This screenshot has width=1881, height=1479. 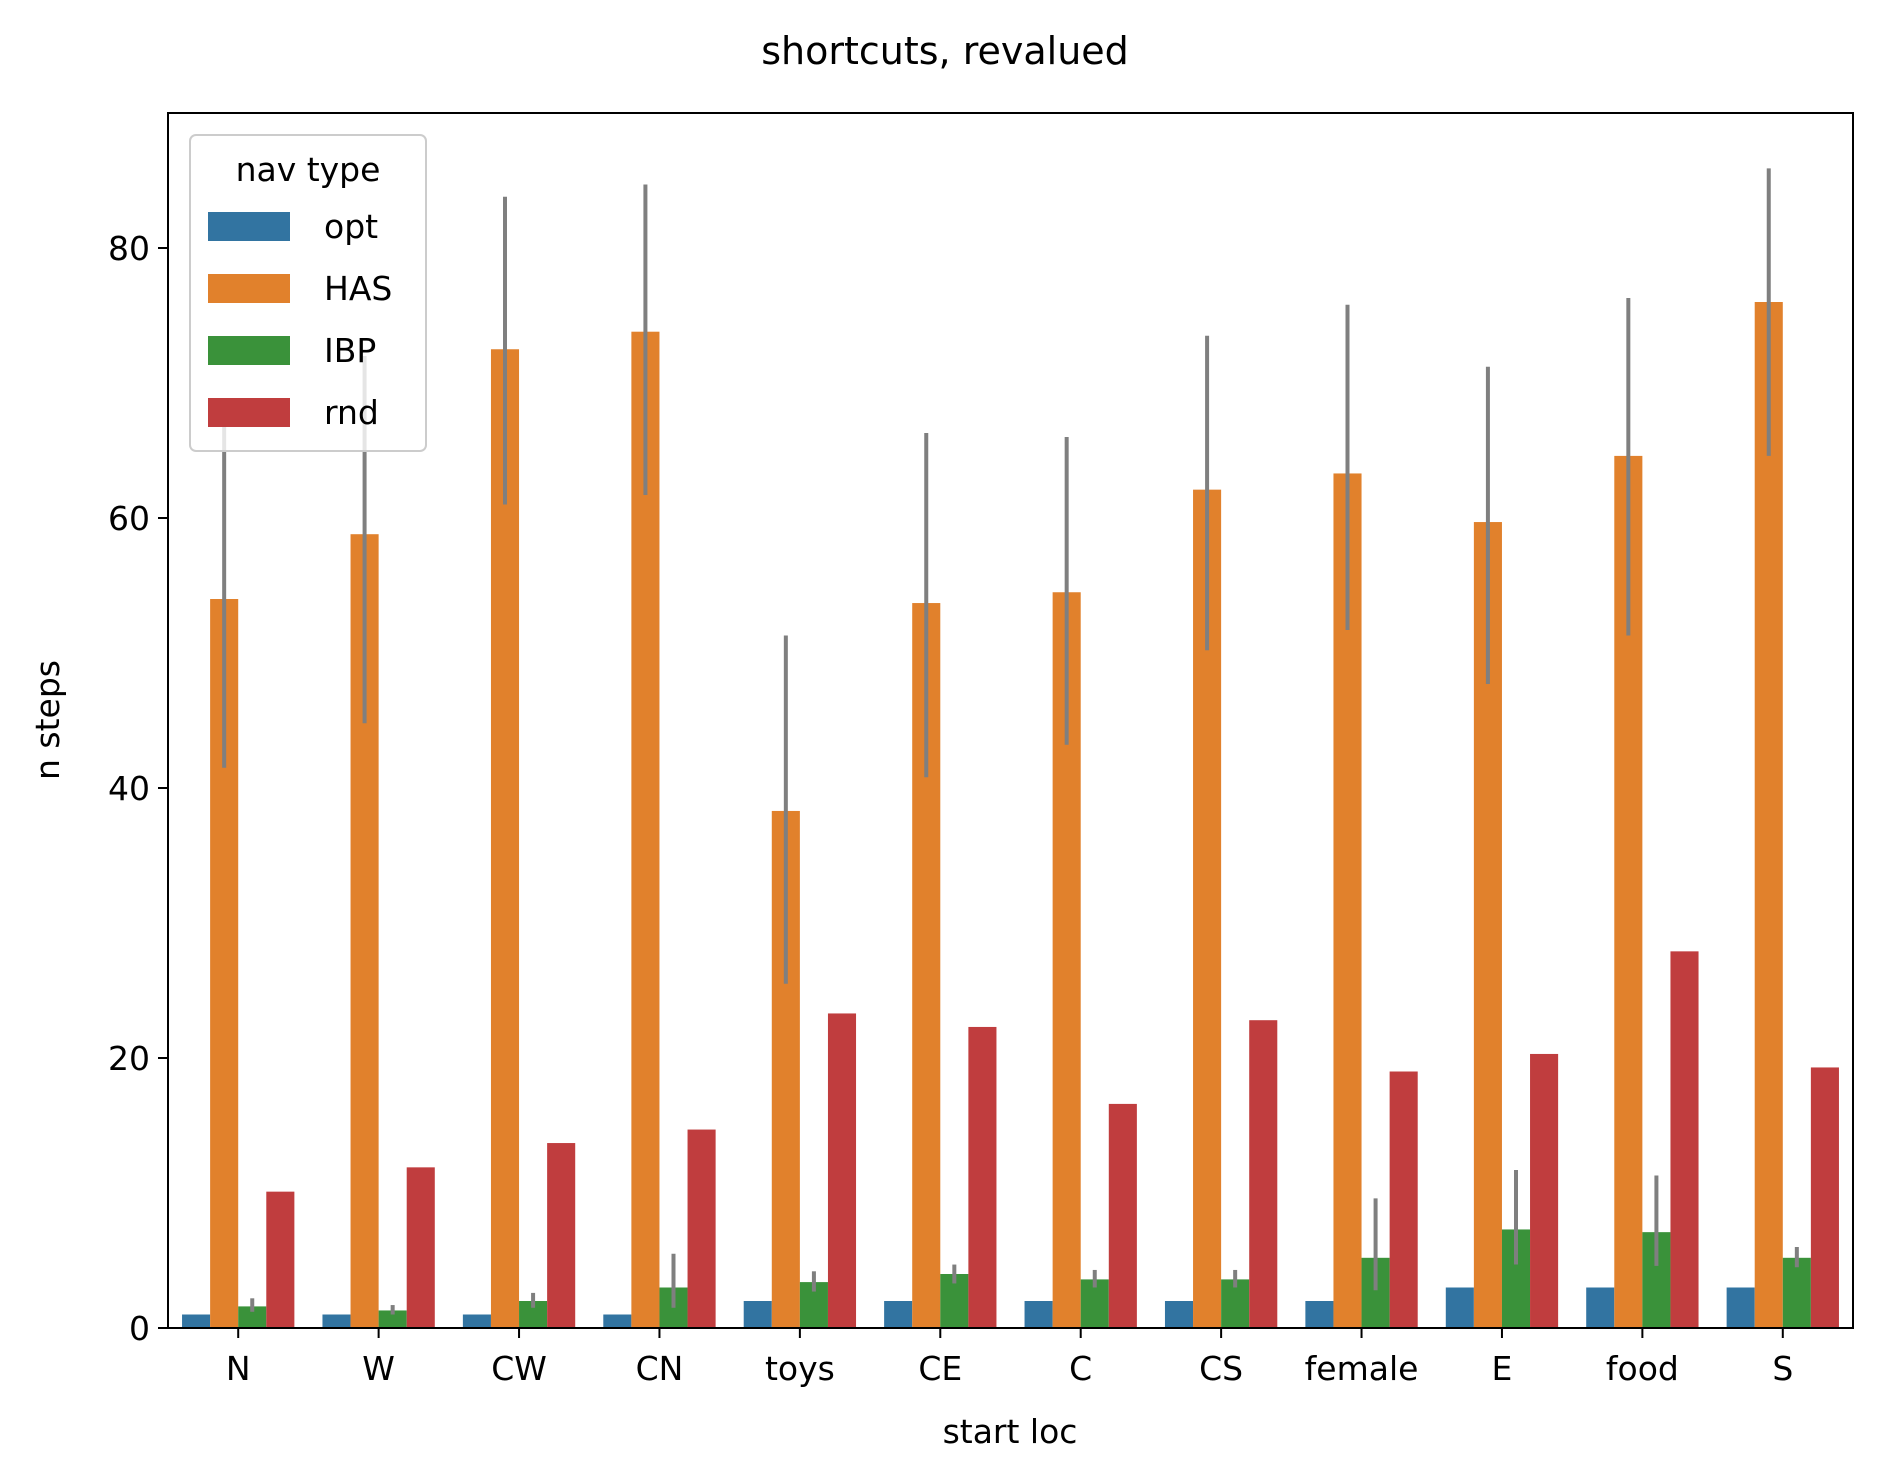 I want to click on y-axis: 0 20 40 60 80, so click(x=138, y=788).